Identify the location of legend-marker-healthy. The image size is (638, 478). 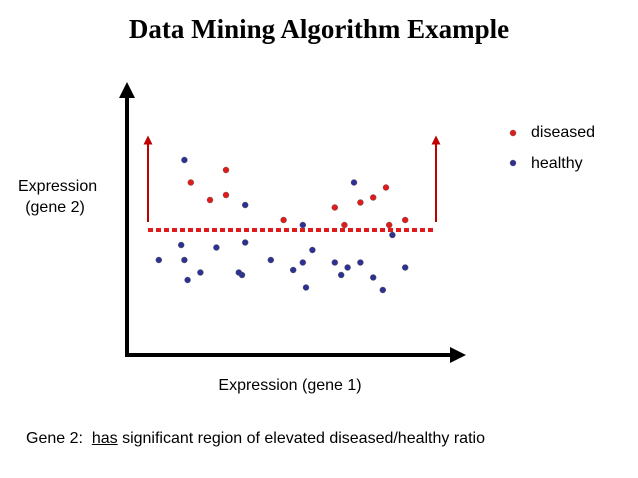
(513, 163).